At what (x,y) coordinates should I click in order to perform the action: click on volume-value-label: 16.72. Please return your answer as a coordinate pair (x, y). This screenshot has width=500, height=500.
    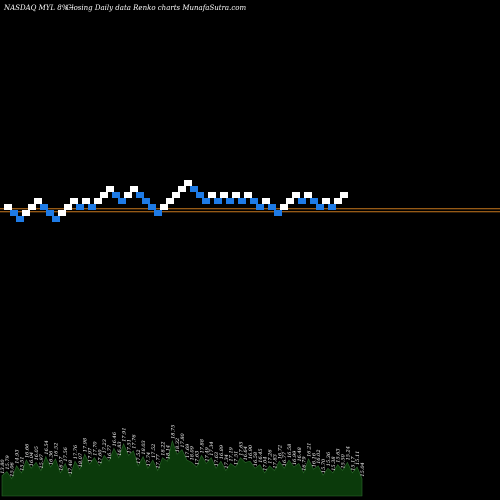
    Looking at the image, I should click on (280, 452).